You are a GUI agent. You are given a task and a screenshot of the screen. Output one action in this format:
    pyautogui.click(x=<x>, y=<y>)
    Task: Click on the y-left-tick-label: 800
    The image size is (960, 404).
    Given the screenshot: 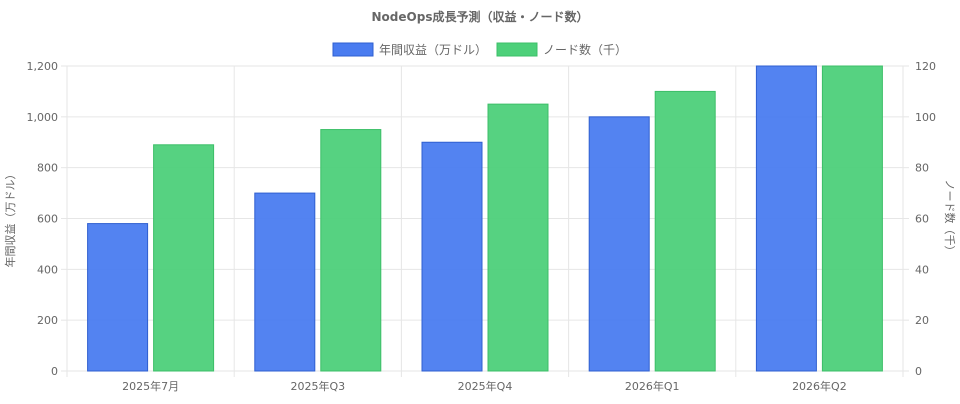 What is the action you would take?
    pyautogui.click(x=47, y=168)
    